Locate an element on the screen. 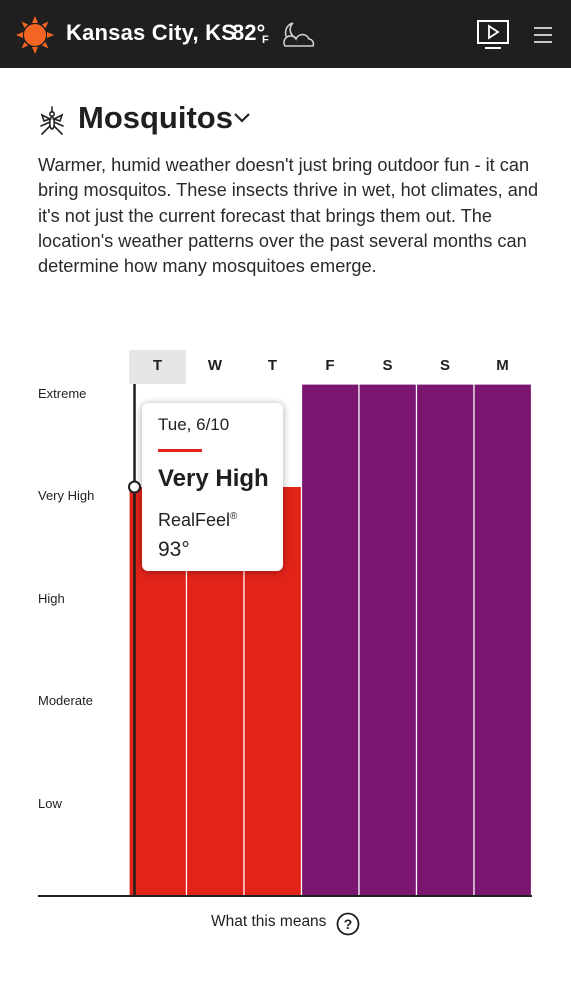  tooltip-realfeel-label: RealFeel® is located at coordinates (198, 520).